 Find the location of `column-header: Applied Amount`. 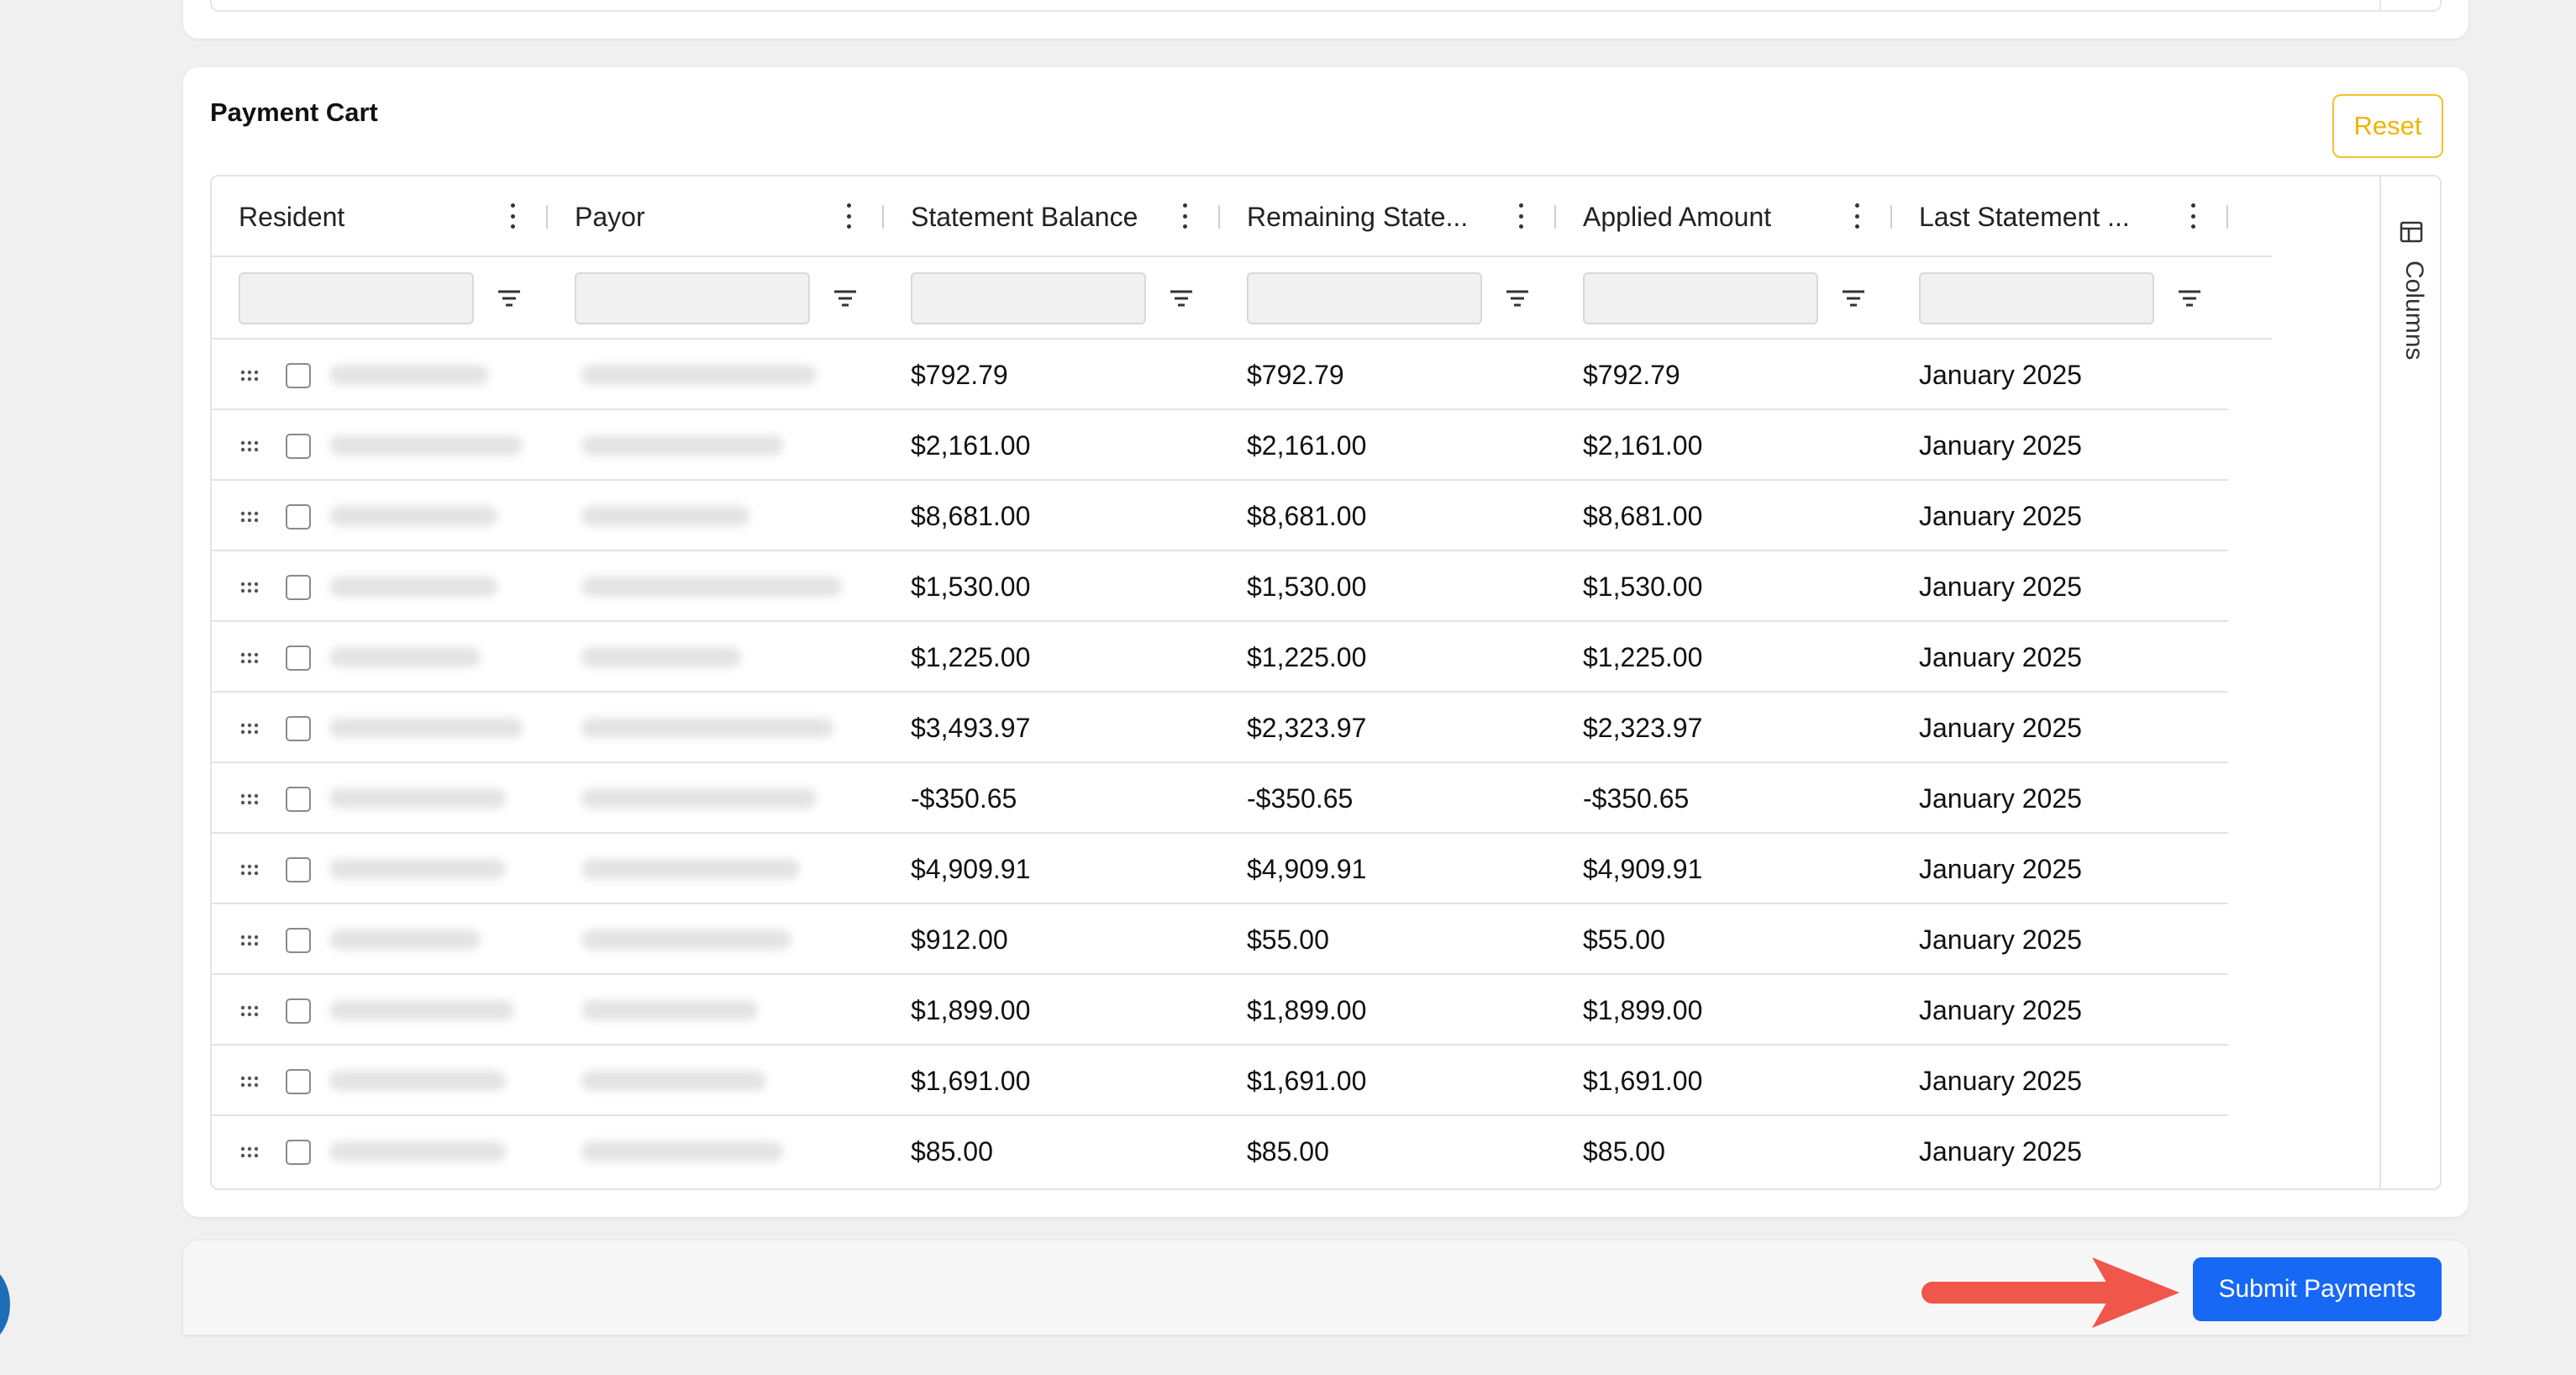

column-header: Applied Amount is located at coordinates (1724, 217).